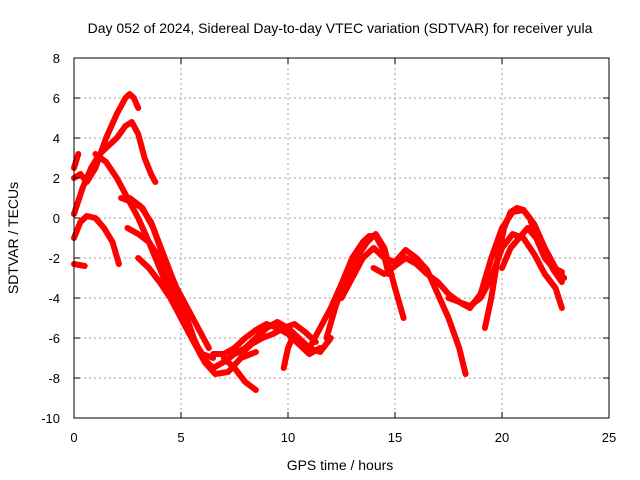  I want to click on series-line-sat-u, so click(532, 255).